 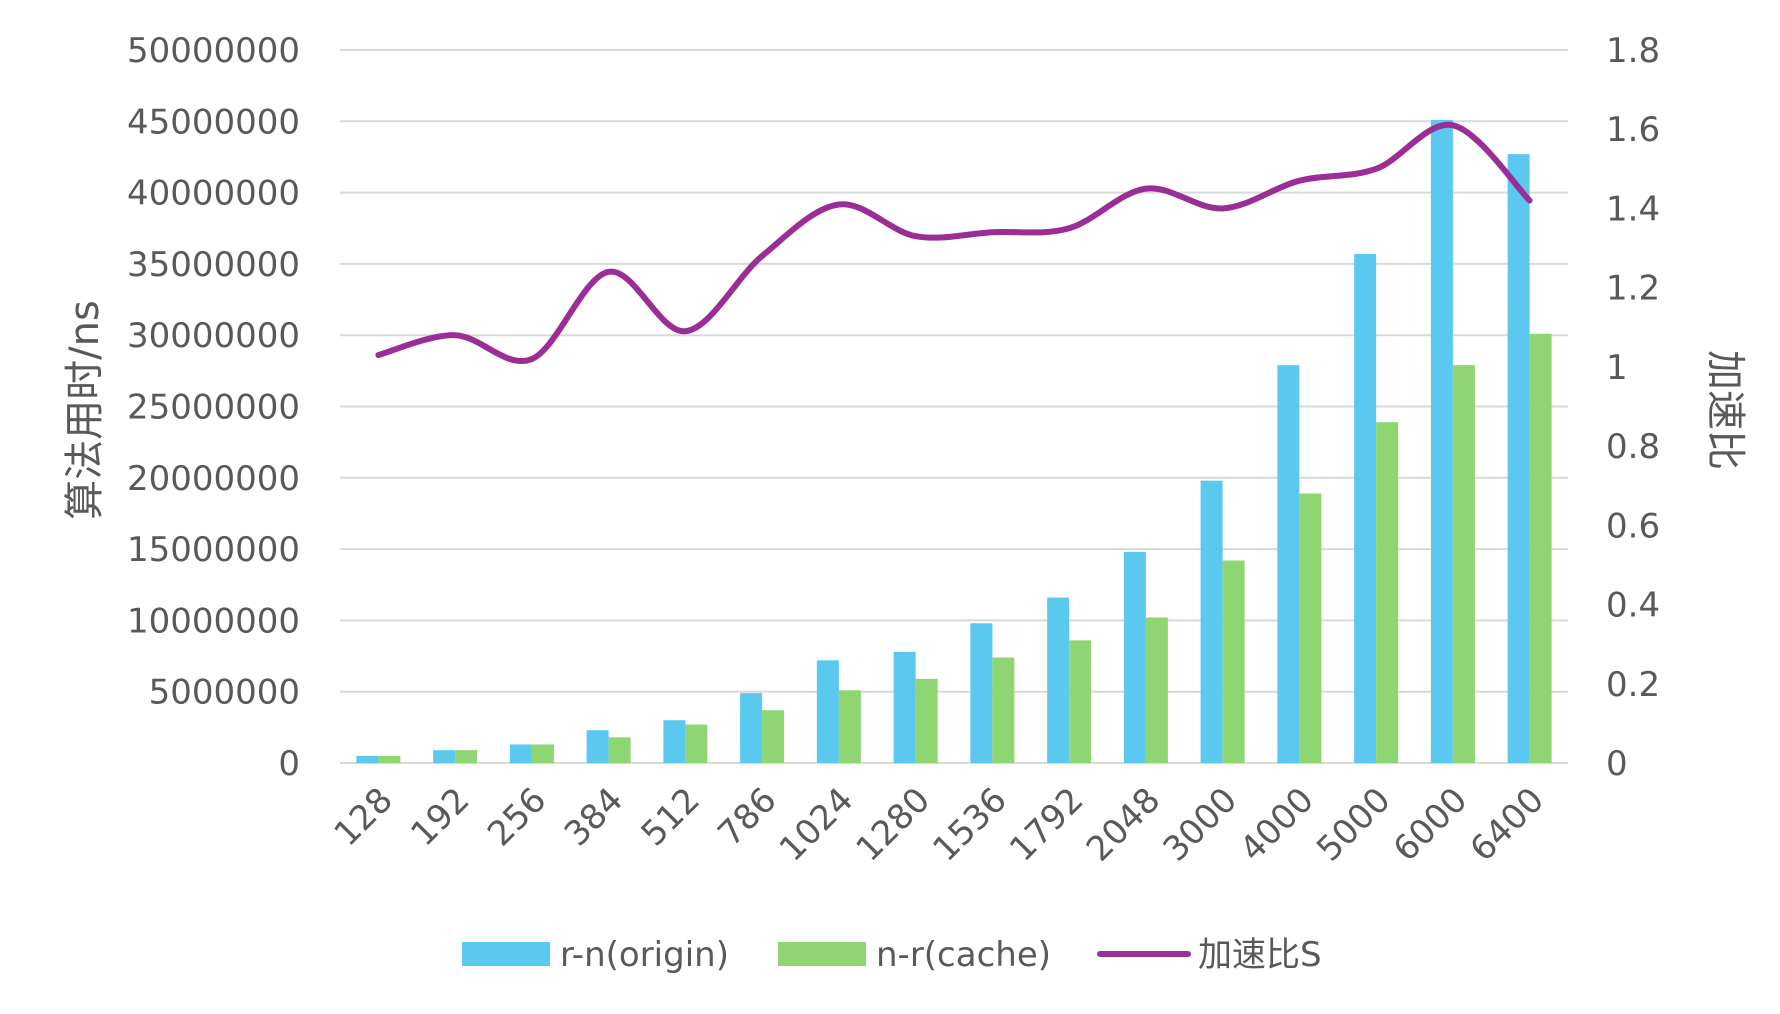 I want to click on y2-tick-label: 0.6, so click(x=1633, y=526).